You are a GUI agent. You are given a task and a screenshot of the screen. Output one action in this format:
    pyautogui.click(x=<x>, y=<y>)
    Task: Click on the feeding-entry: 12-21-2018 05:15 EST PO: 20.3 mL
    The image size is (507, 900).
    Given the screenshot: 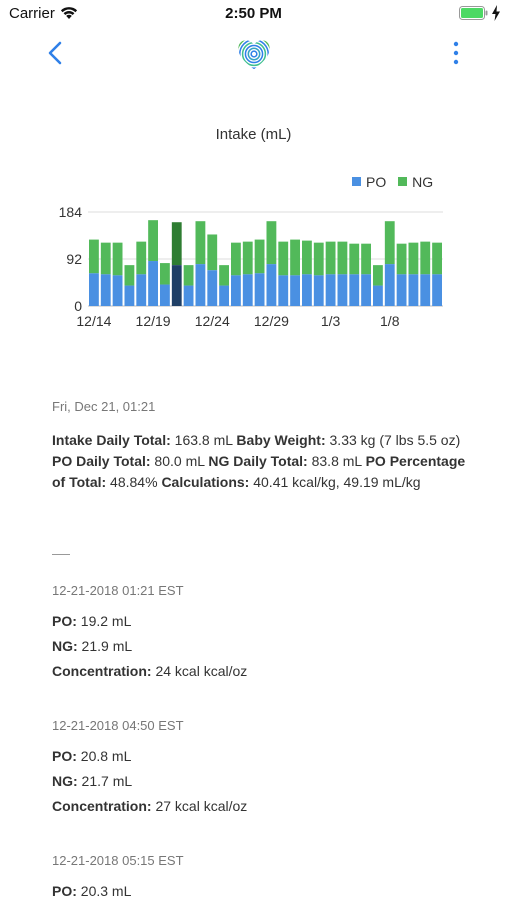 What is the action you would take?
    pyautogui.click(x=262, y=876)
    